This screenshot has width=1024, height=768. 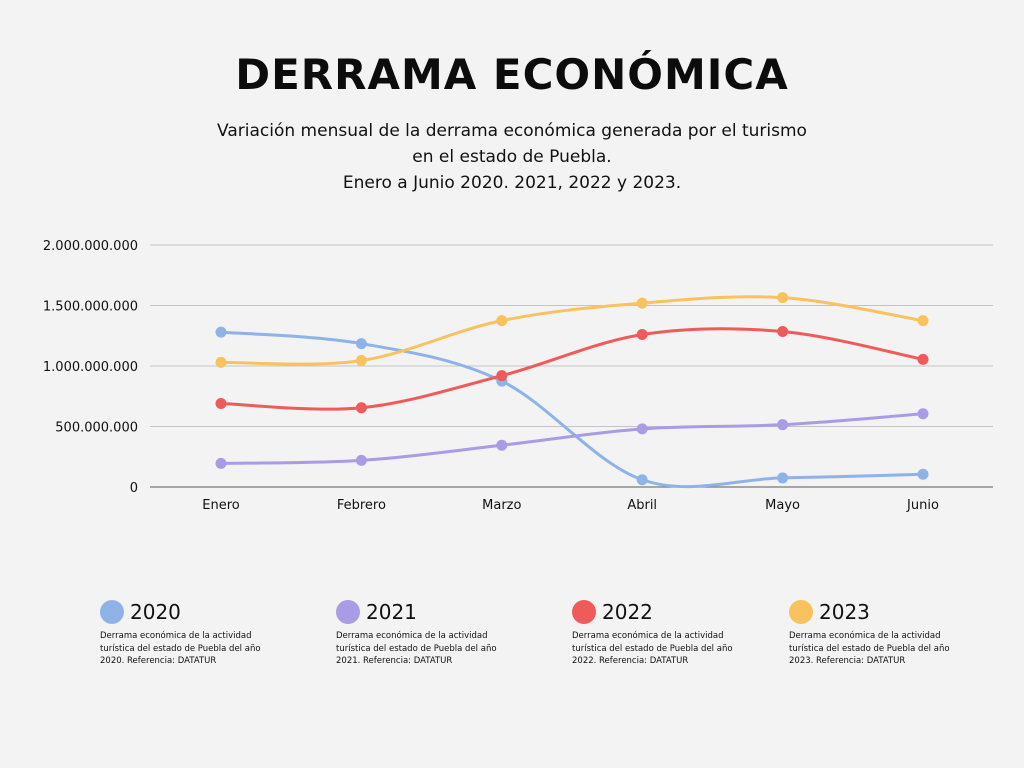 What do you see at coordinates (391, 612) in the screenshot?
I see `legend-year: 2021` at bounding box center [391, 612].